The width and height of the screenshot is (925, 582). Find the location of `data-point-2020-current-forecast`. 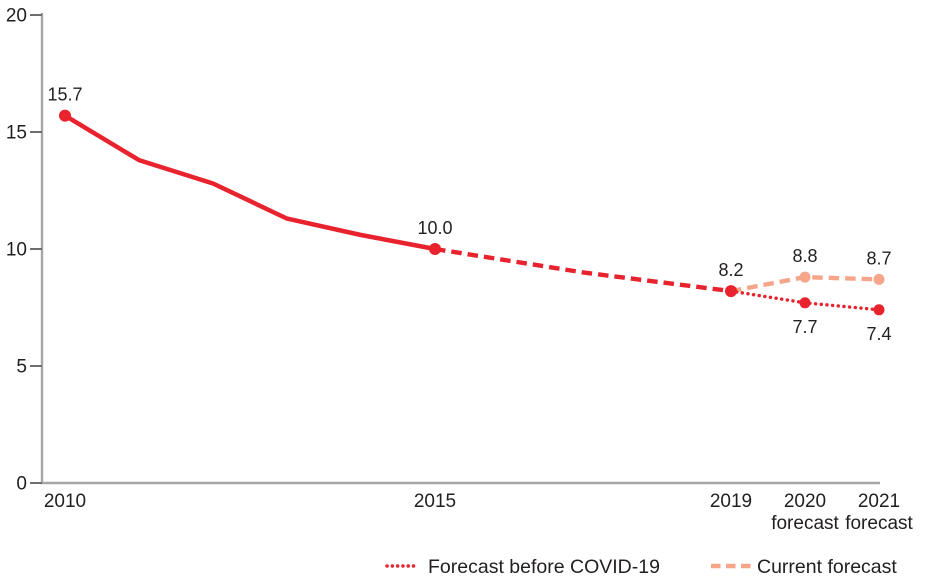

data-point-2020-current-forecast is located at coordinates (805, 277).